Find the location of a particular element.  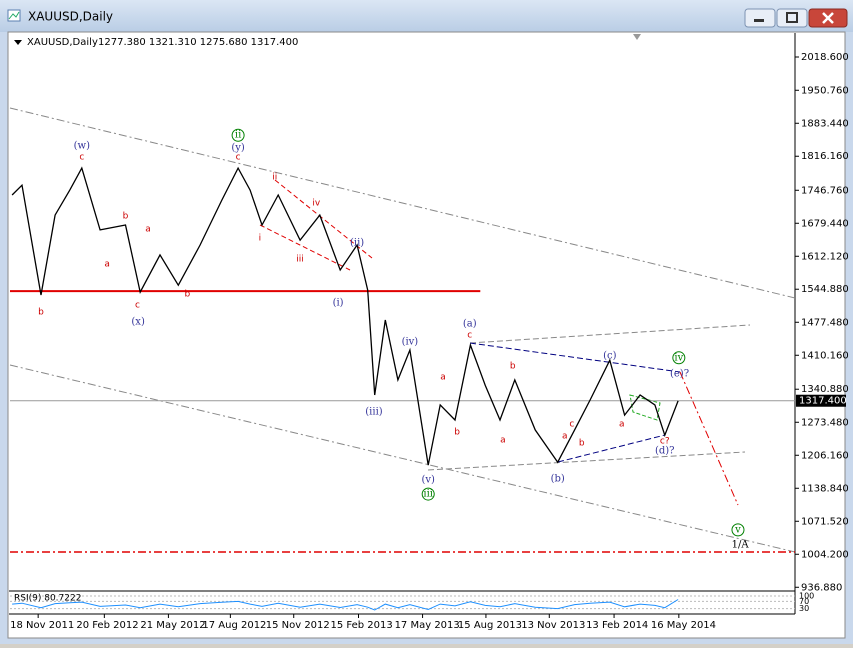

window-title: XAUUSD,Daily is located at coordinates (70, 17).